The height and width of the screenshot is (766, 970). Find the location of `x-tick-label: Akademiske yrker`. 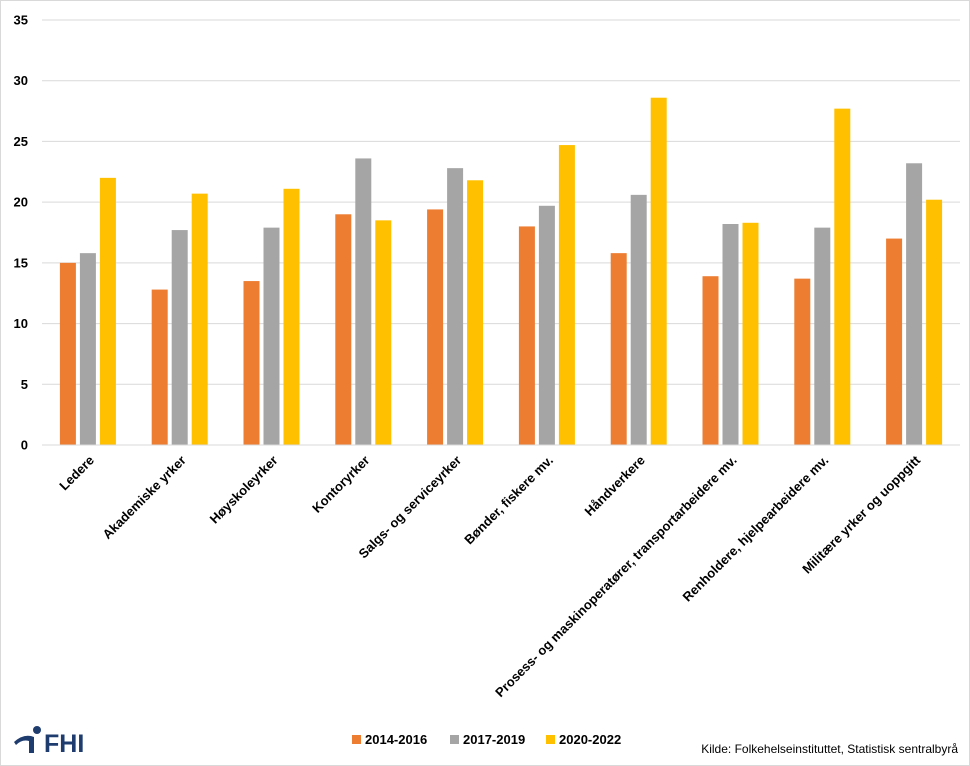

x-tick-label: Akademiske yrker is located at coordinates (144, 497).